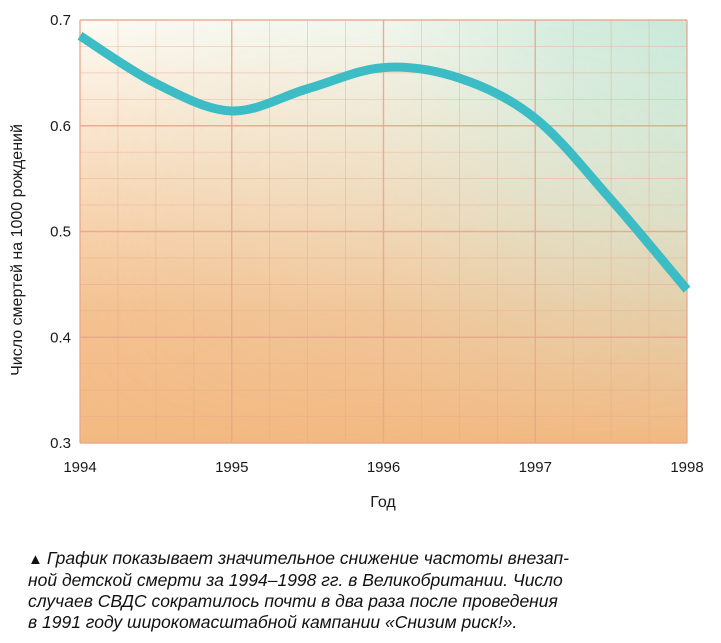 The width and height of the screenshot is (721, 643). I want to click on y-axis-label: Число смертей на 1000 рождений, so click(17, 250).